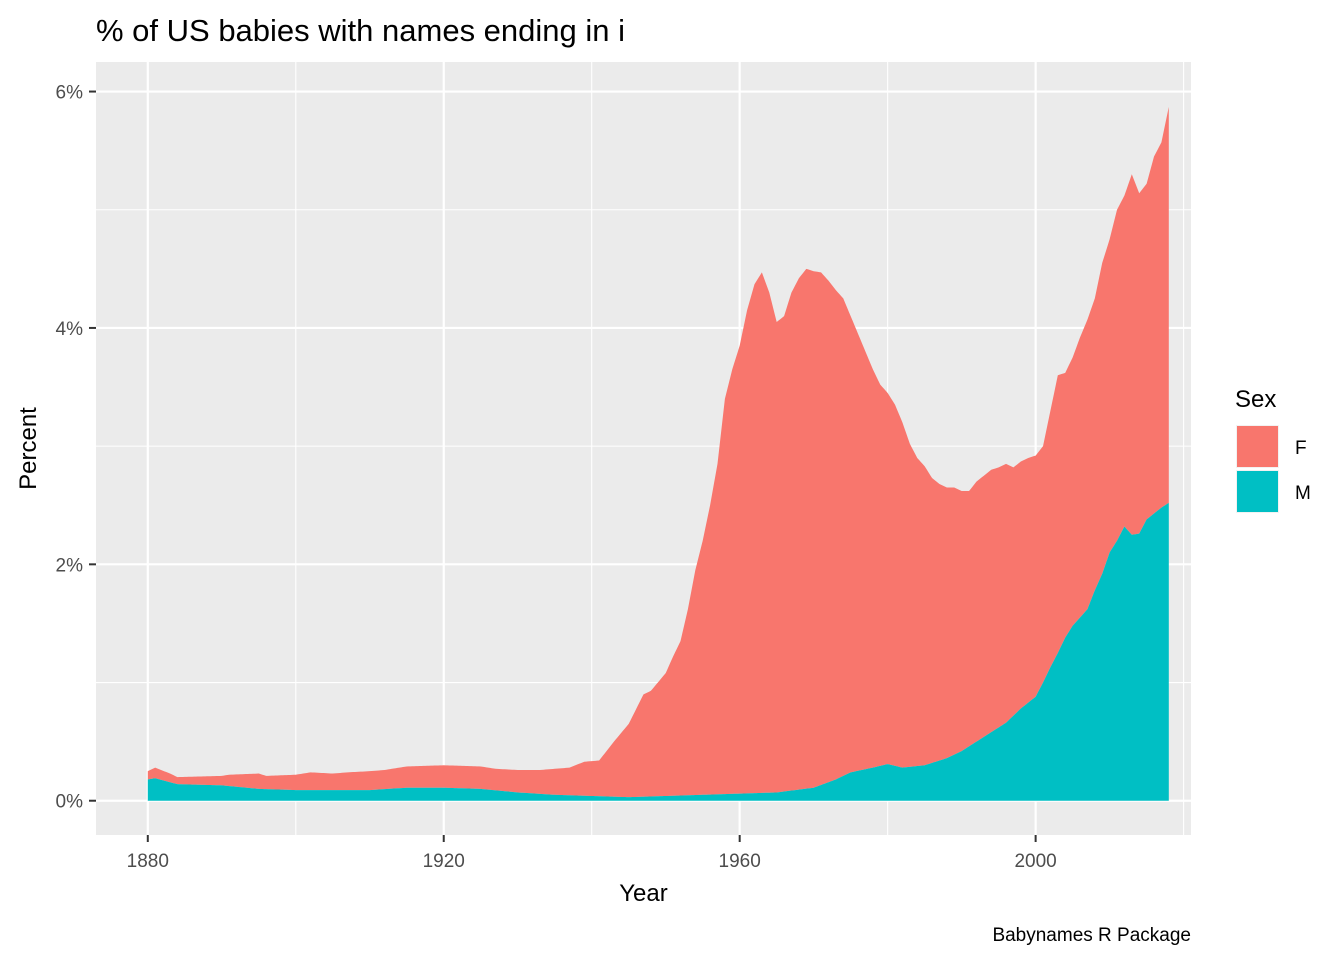  Describe the element at coordinates (1035, 861) in the screenshot. I see `x-tick-label: 2000` at that location.